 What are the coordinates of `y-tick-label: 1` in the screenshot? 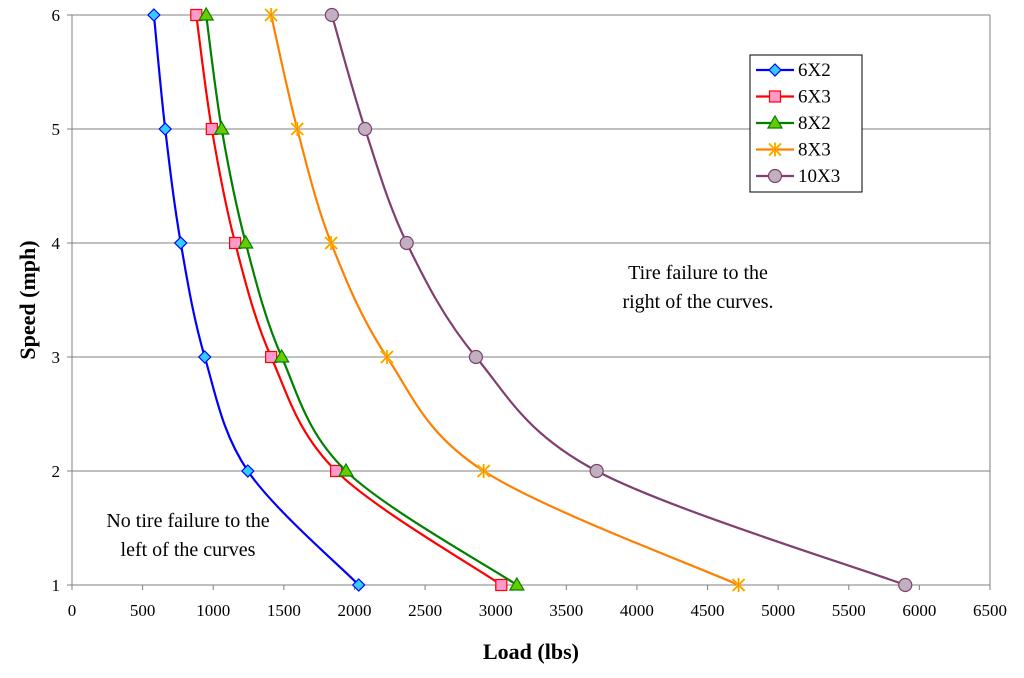 It's located at (56, 585).